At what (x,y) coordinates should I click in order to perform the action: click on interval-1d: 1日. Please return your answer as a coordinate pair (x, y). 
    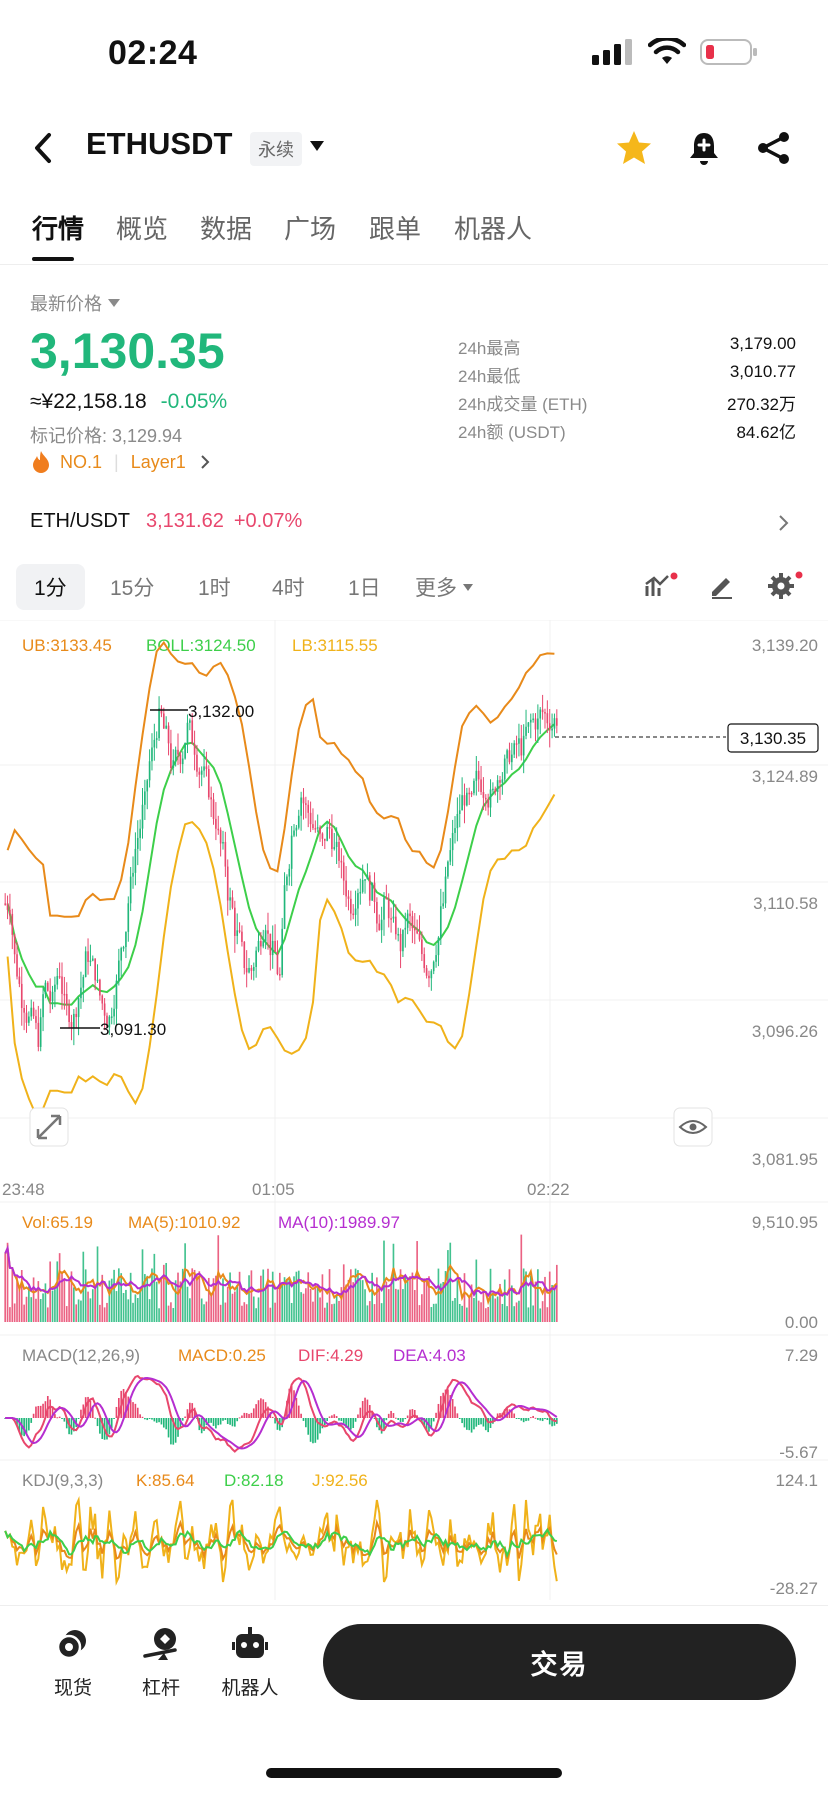
    Looking at the image, I should click on (364, 588).